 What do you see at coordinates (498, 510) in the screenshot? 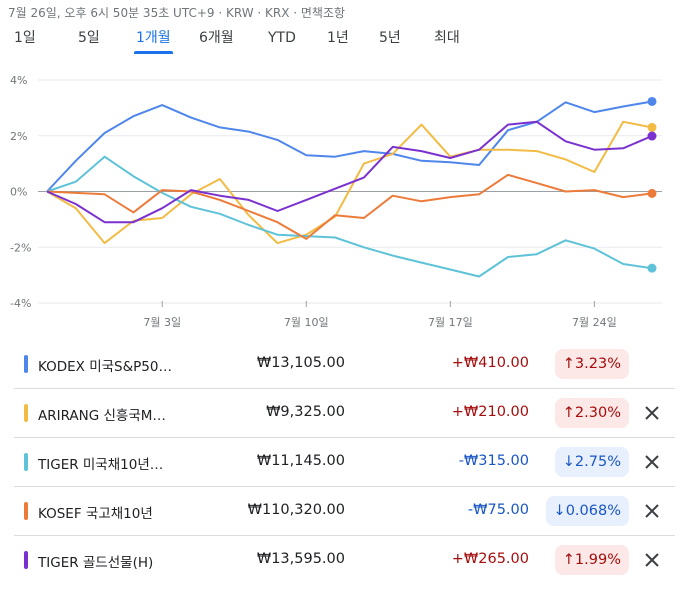
I see `price-change: -₩75.00` at bounding box center [498, 510].